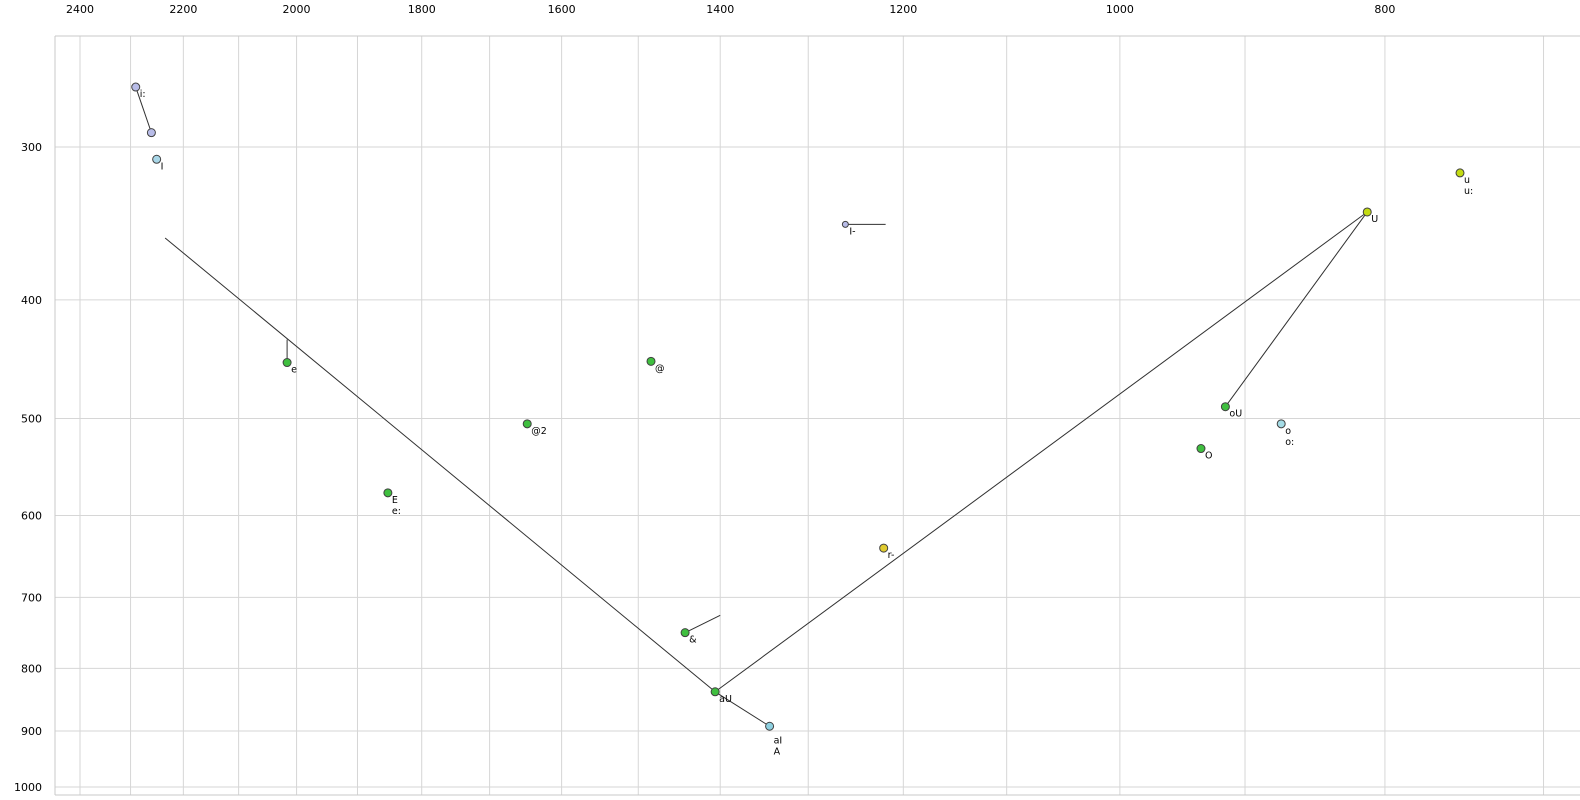 Image resolution: width=1580 pixels, height=800 pixels. What do you see at coordinates (31, 147) in the screenshot?
I see `y-tick-label: 300` at bounding box center [31, 147].